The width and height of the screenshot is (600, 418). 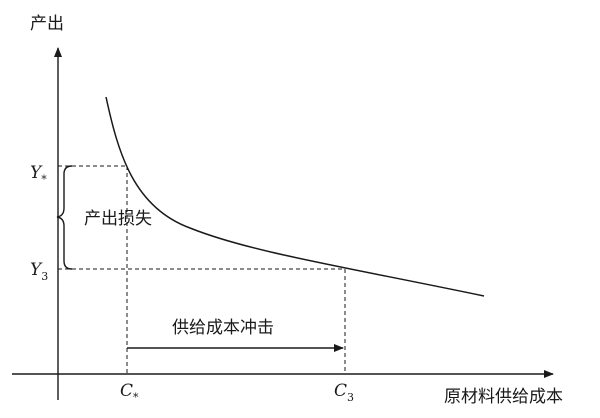 I want to click on tick-x-right: C3, so click(x=344, y=392).